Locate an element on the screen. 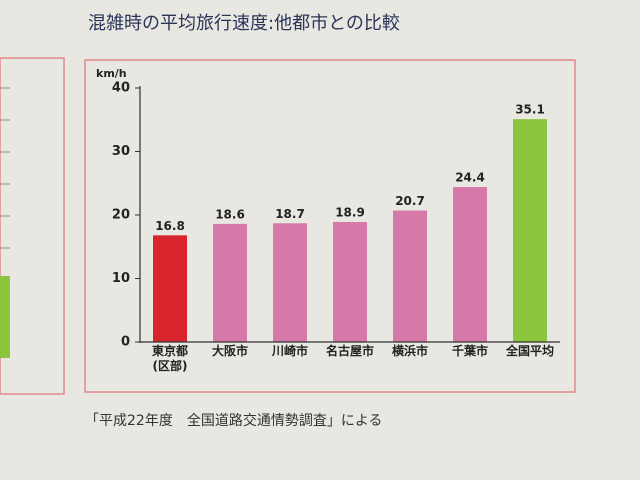  y-tick-label: 30 is located at coordinates (121, 151).